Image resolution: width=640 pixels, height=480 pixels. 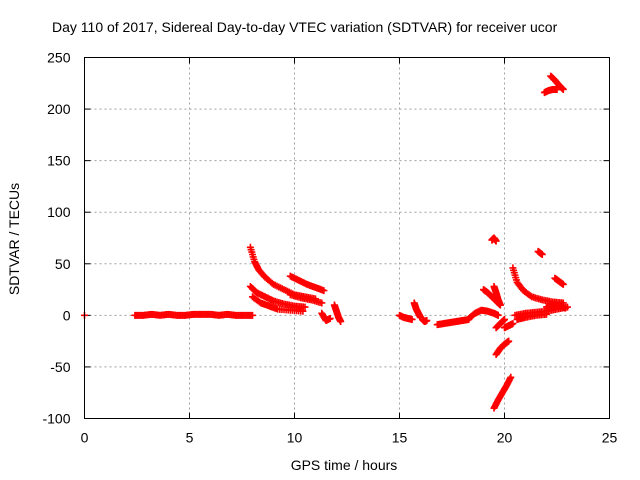 I want to click on y-tick-label: 200, so click(x=59, y=109).